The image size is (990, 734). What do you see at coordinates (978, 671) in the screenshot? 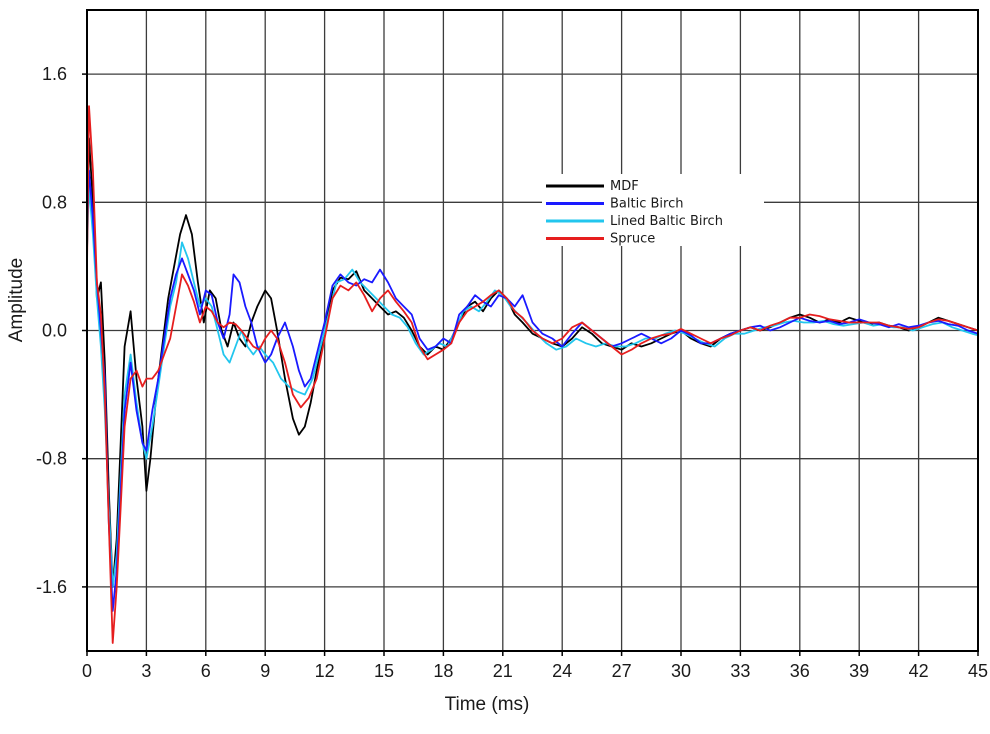
I see `x-tick-label: 45` at bounding box center [978, 671].